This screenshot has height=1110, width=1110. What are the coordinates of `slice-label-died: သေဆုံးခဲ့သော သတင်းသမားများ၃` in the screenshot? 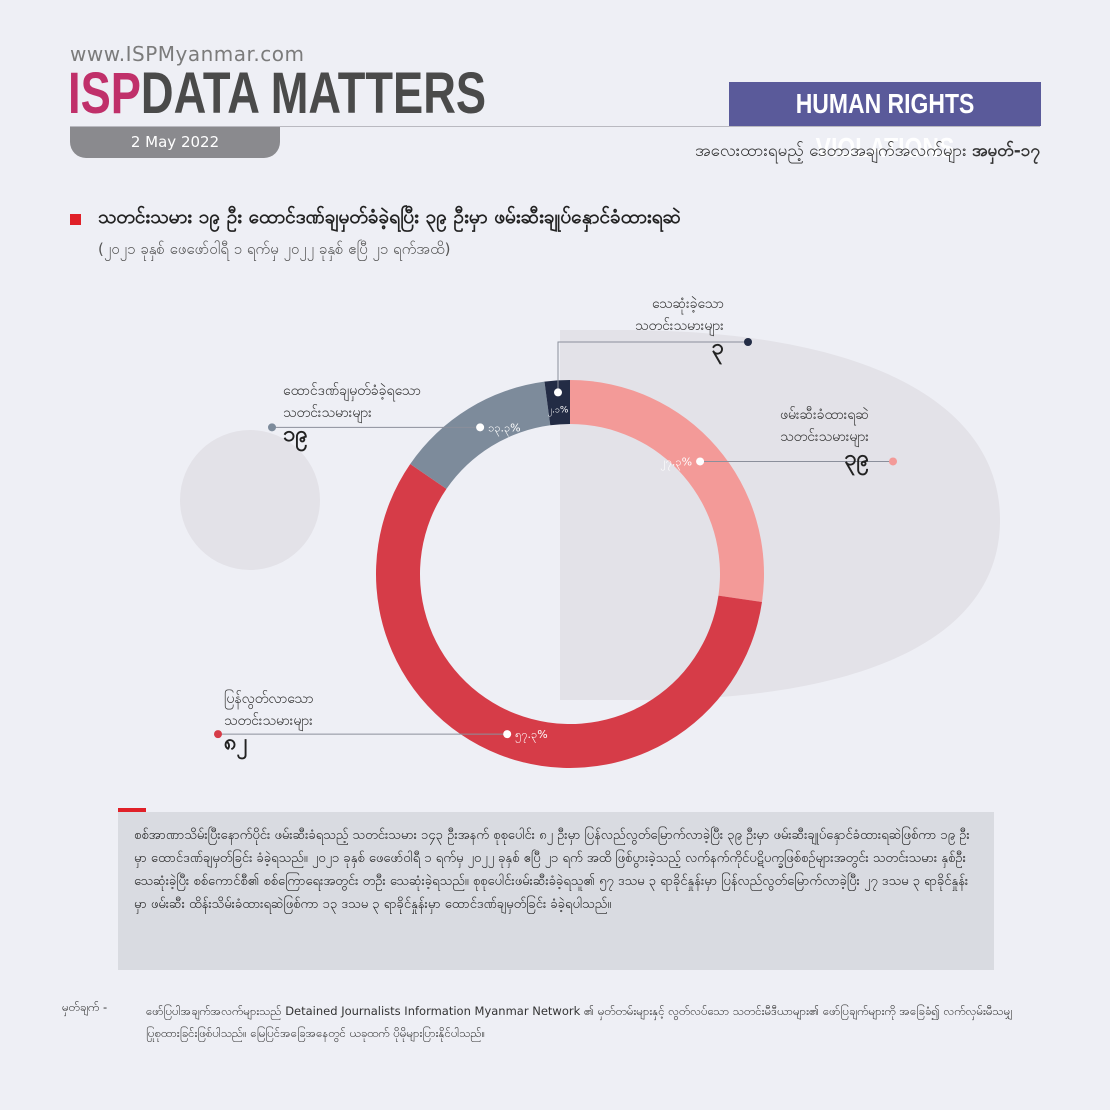 It's located at (679, 326).